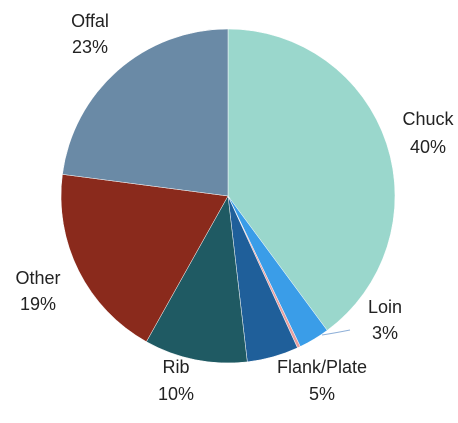 Image resolution: width=458 pixels, height=423 pixels. Describe the element at coordinates (385, 333) in the screenshot. I see `slice-percent-loin: 3%` at that location.